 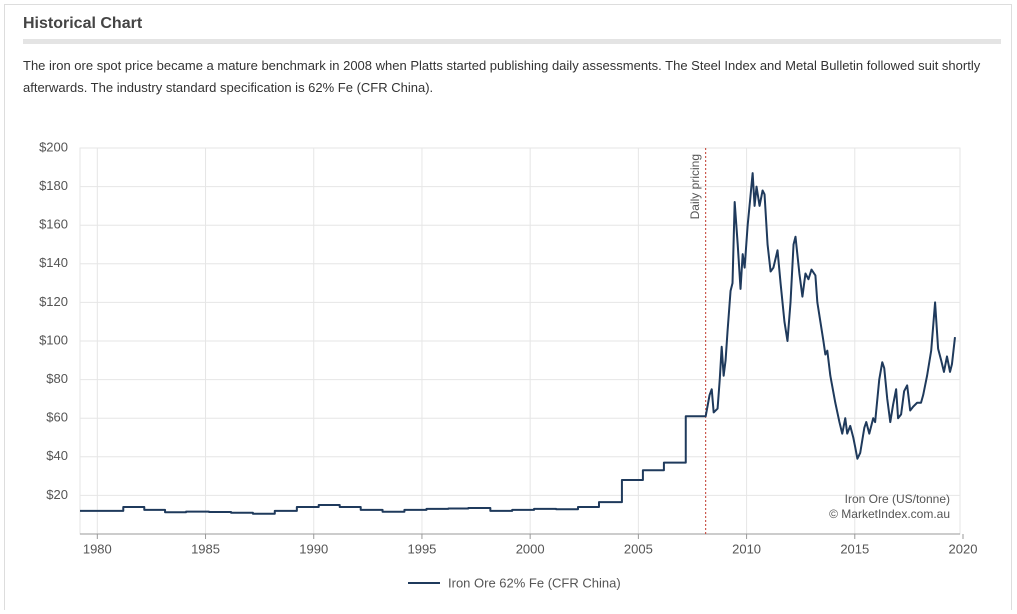 What do you see at coordinates (57, 417) in the screenshot?
I see `y-tick-label: $60` at bounding box center [57, 417].